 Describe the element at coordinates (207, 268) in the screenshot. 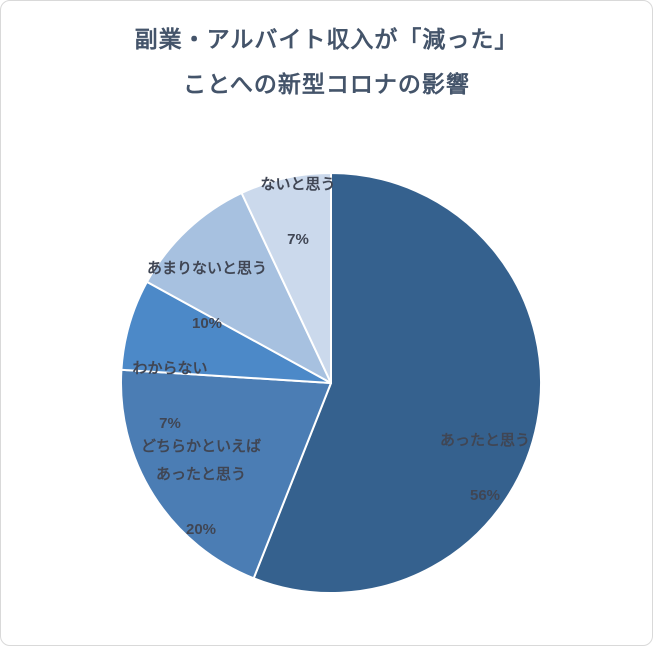

I see `slice-label-name: あまりないと思う` at that location.